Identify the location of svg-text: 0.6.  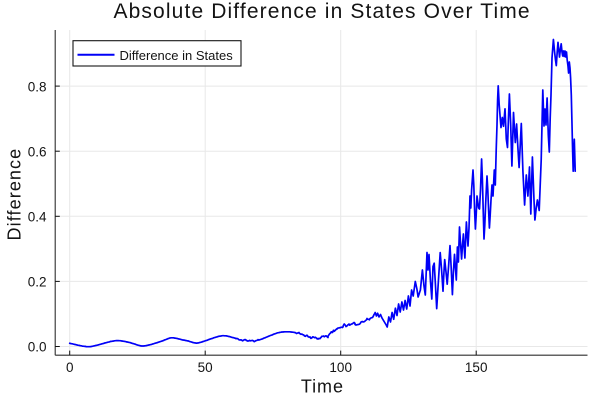
(37, 151).